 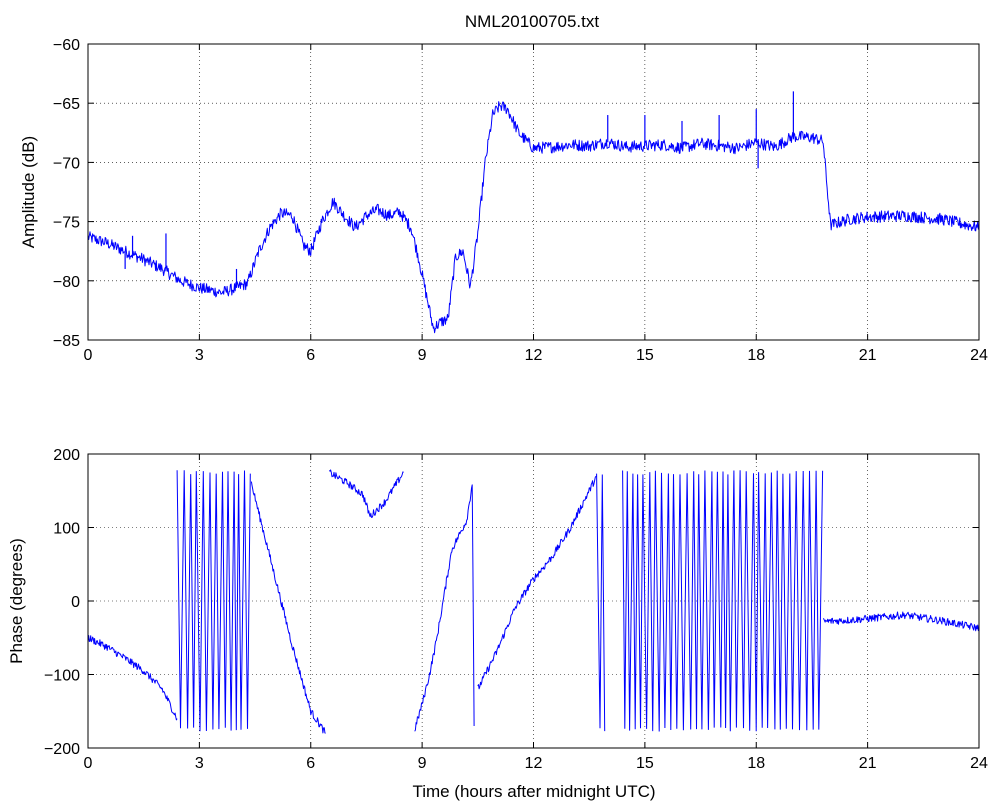 What do you see at coordinates (533, 791) in the screenshot?
I see `x-axis-label: Time (hours after midnight UTC)` at bounding box center [533, 791].